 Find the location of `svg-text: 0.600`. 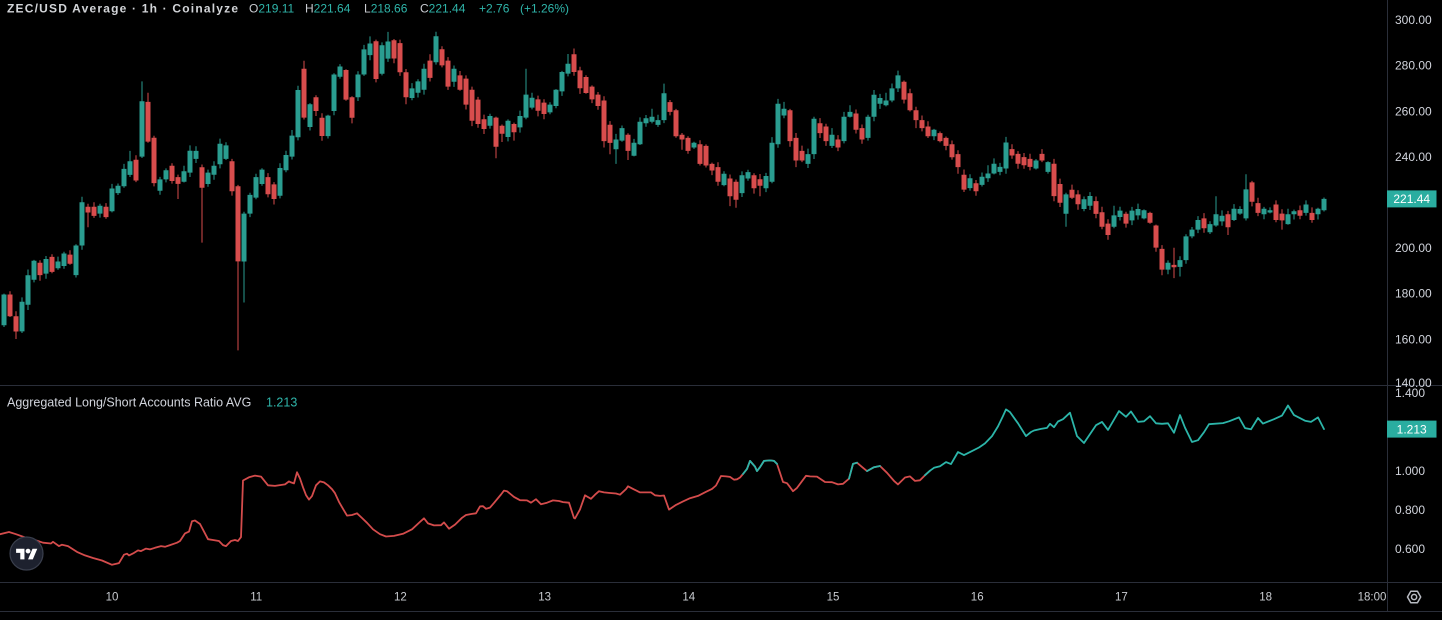

svg-text: 0.600 is located at coordinates (1410, 549).